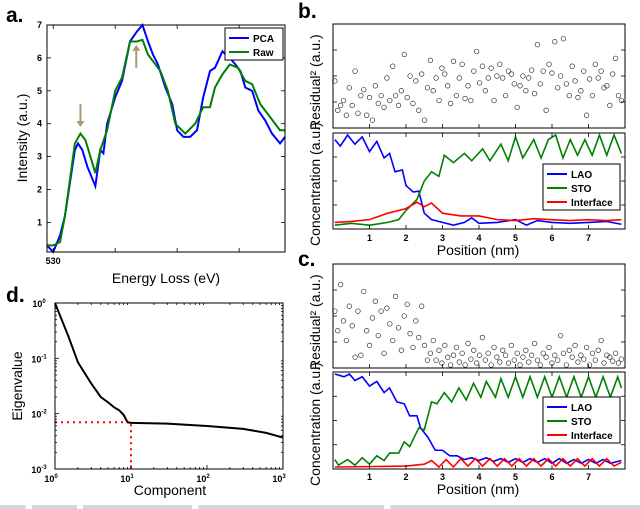  I want to click on y-axis-label-residual: Residual² (a.u.), so click(315, 82).